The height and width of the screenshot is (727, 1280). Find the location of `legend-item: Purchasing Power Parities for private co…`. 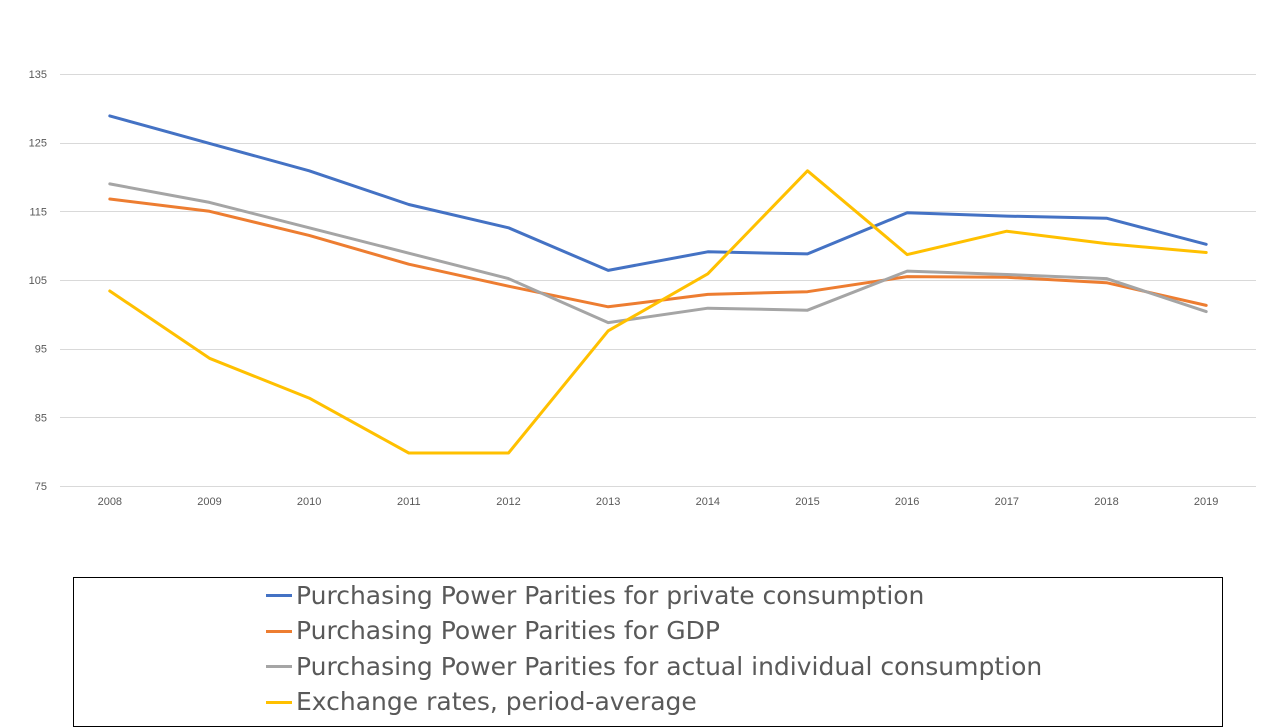

legend-item: Purchasing Power Parities for private co… is located at coordinates (654, 596).